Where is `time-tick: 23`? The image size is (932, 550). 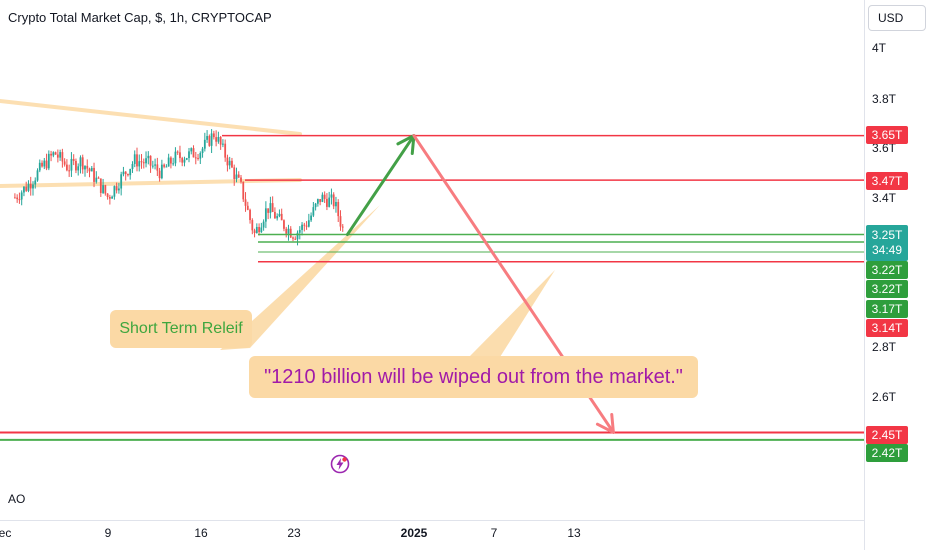
time-tick: 23 is located at coordinates (294, 533).